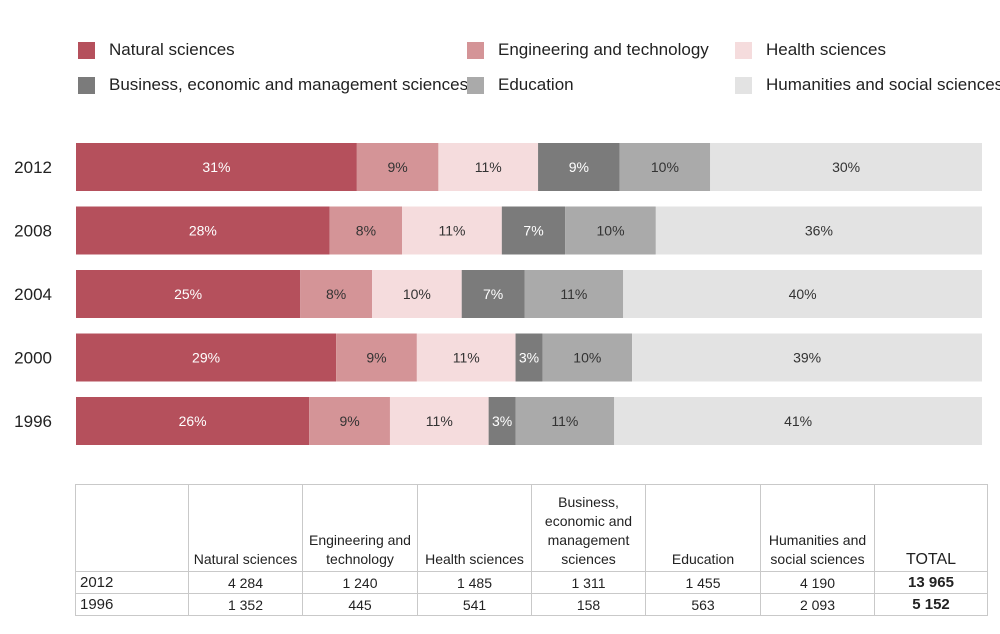  Describe the element at coordinates (703, 604) in the screenshot. I see `table-cell: 563` at that location.